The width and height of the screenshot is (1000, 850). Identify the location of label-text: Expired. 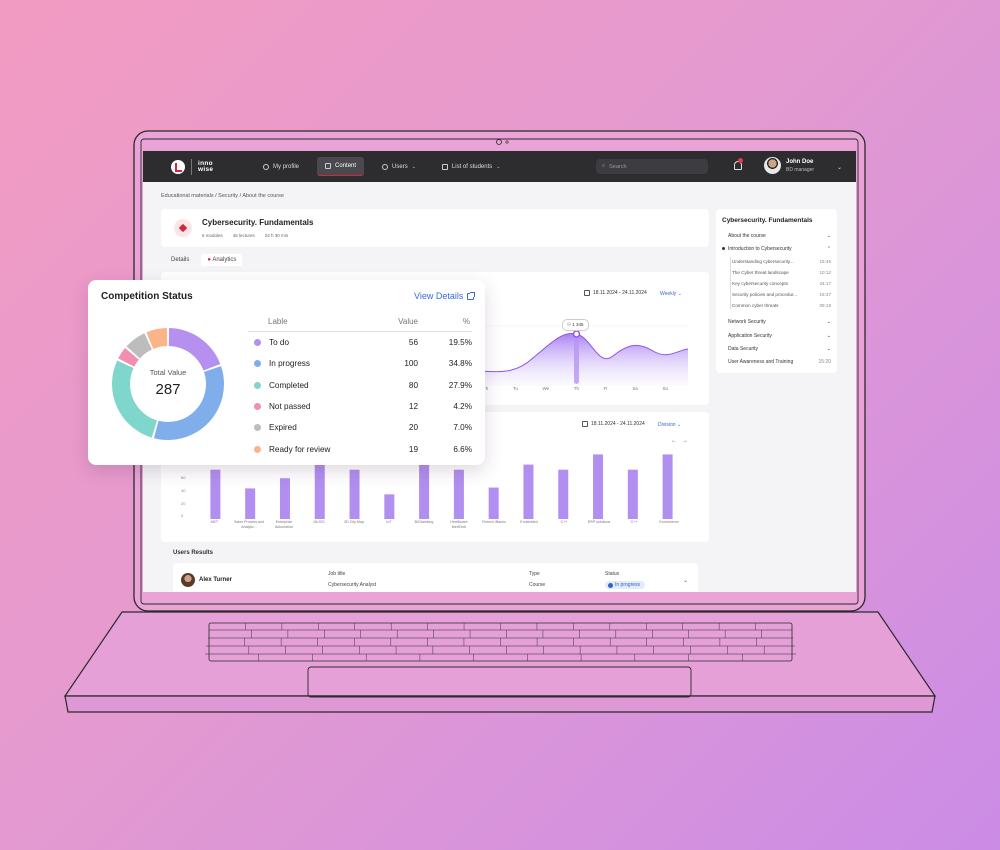
(283, 428).